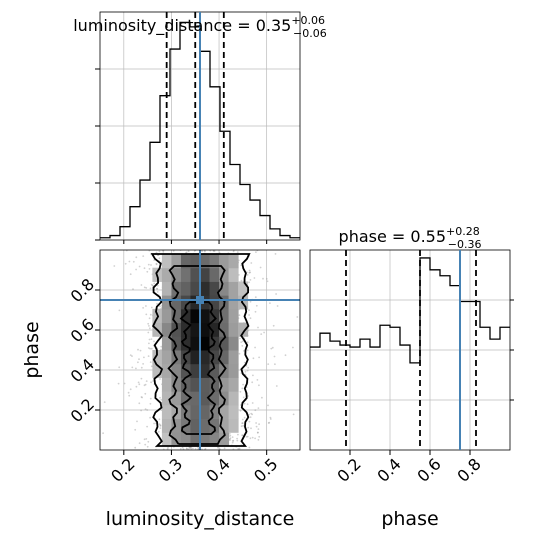  Describe the element at coordinates (170, 469) in the screenshot. I see `x-tick-label: 0.3` at that location.